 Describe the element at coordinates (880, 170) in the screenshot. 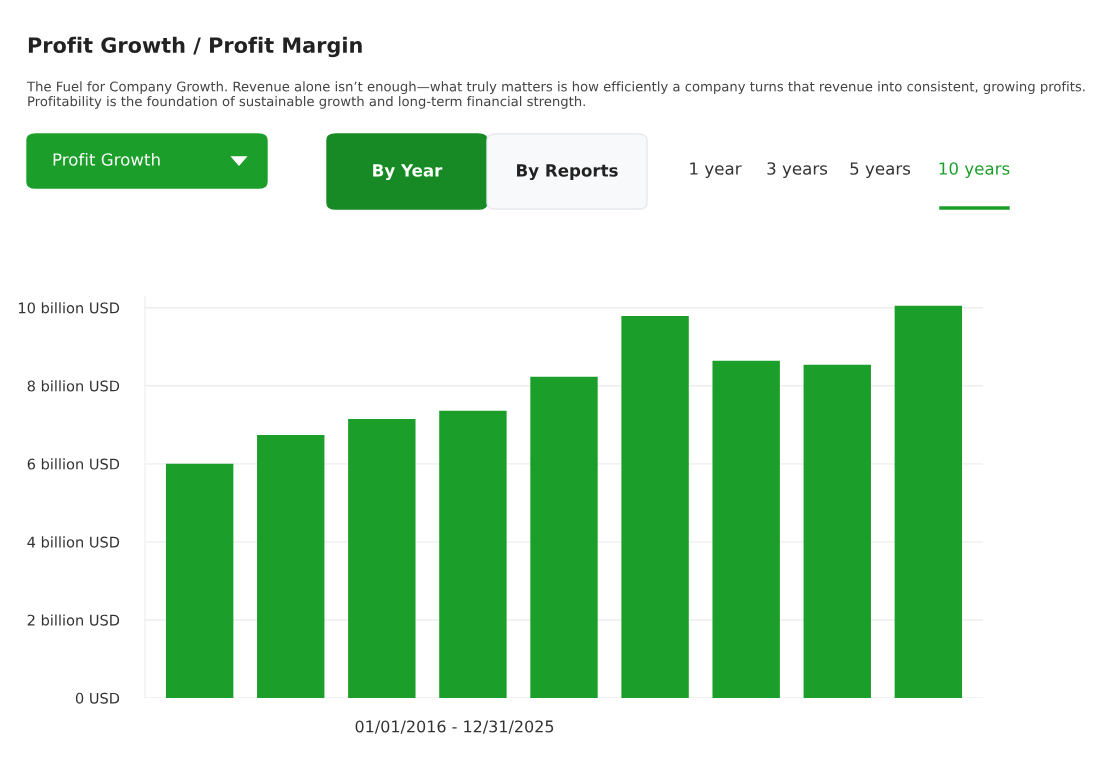

I see `text: 5 years` at that location.